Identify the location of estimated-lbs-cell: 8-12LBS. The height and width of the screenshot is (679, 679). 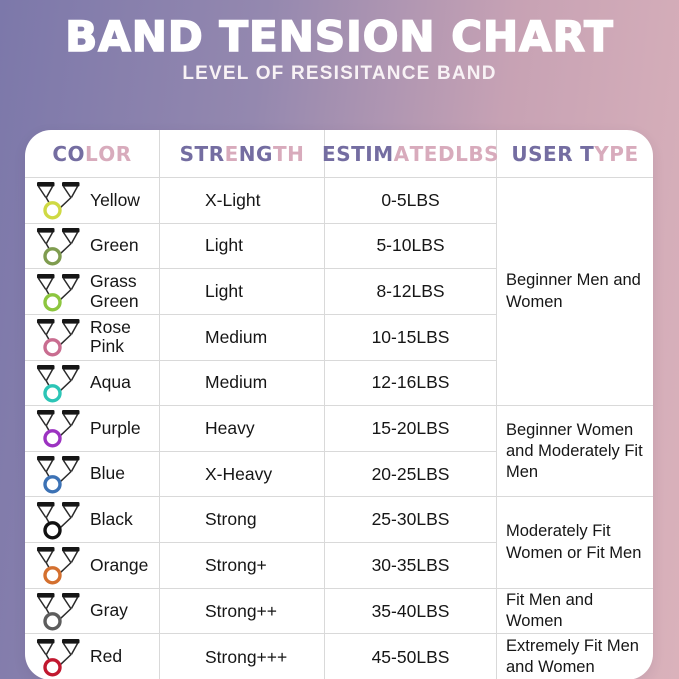
(411, 292).